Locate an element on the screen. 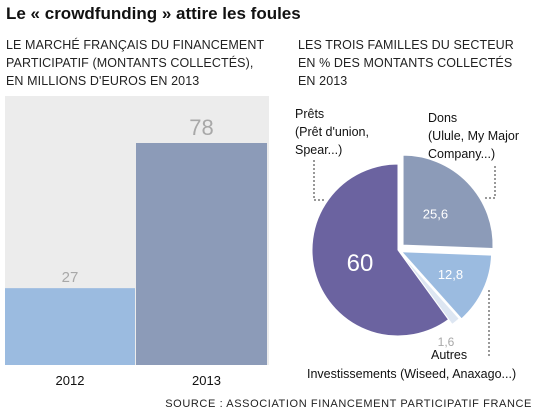 Image resolution: width=544 pixels, height=418 pixels. pie-slice-prets is located at coordinates (446, 285).